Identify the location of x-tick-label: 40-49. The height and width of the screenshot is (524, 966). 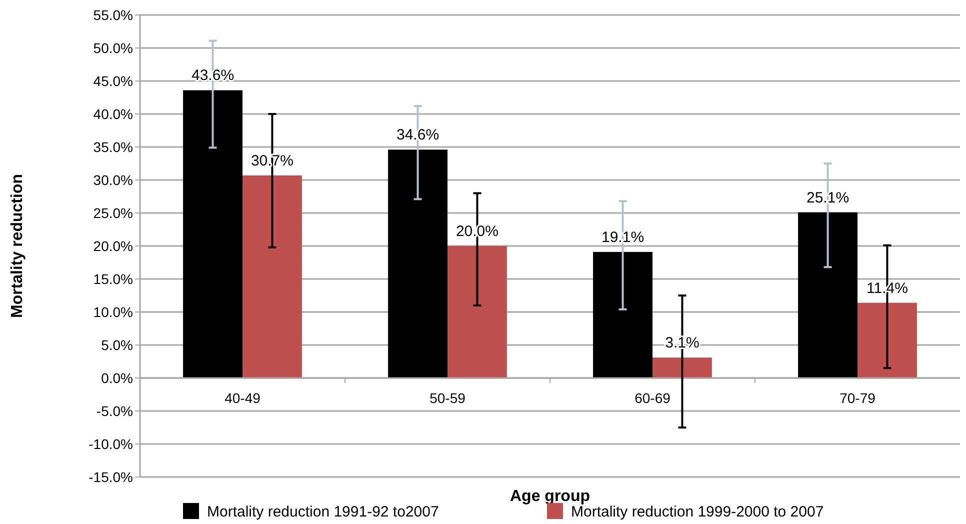
(242, 398).